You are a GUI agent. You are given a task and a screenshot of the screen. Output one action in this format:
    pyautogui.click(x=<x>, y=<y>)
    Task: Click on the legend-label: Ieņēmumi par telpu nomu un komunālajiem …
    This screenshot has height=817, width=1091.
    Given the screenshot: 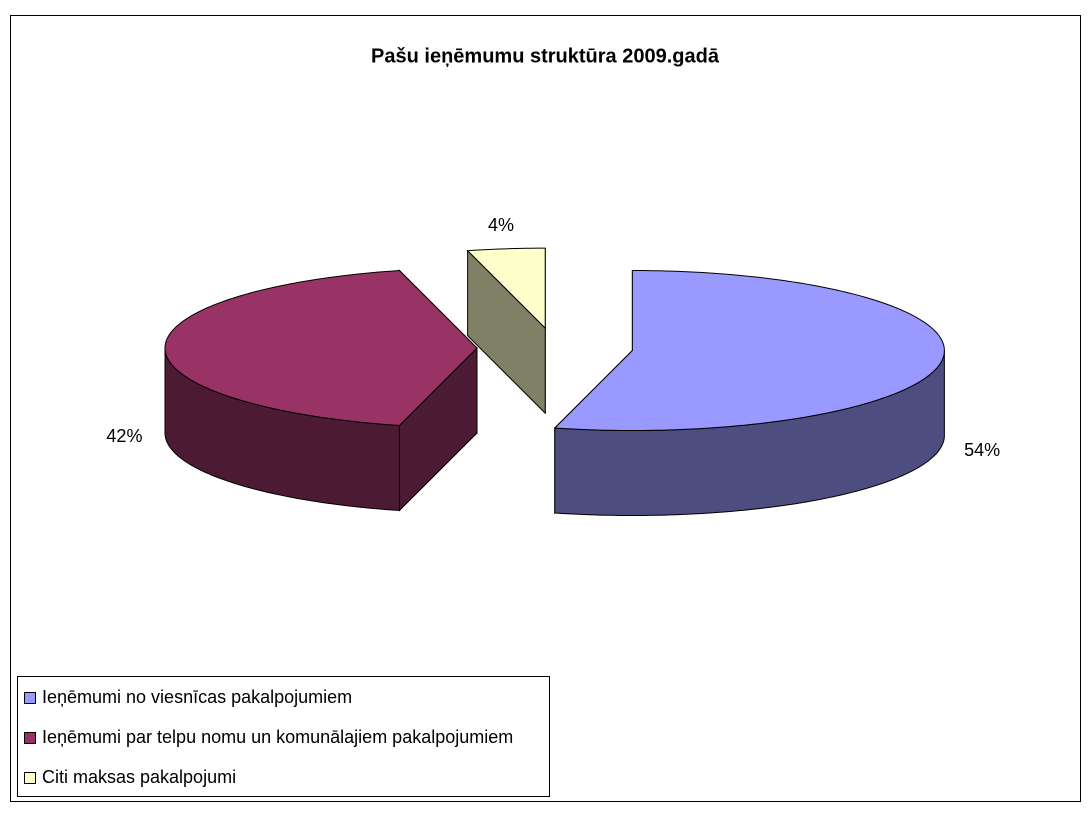 What is the action you would take?
    pyautogui.click(x=277, y=737)
    